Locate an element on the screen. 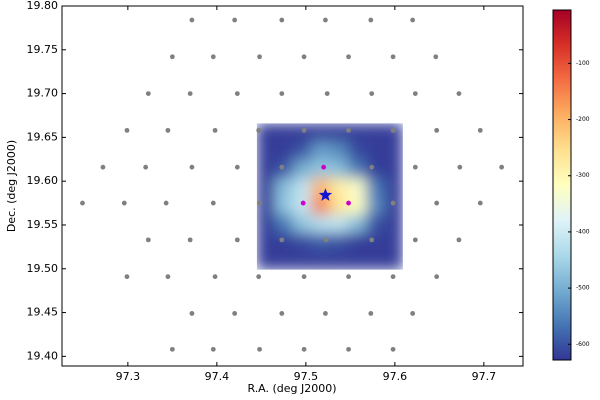 This screenshot has width=600, height=400. y-tick-label: 19.40 is located at coordinates (43, 355).